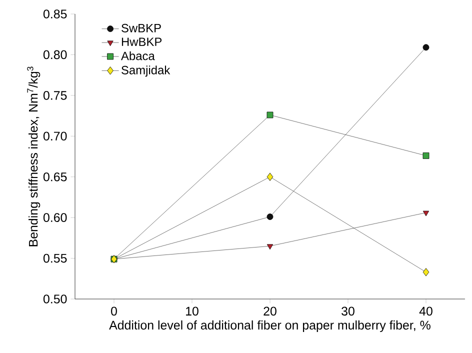 The height and width of the screenshot is (353, 472). Describe the element at coordinates (192, 311) in the screenshot. I see `x-tick-label: 10` at that location.